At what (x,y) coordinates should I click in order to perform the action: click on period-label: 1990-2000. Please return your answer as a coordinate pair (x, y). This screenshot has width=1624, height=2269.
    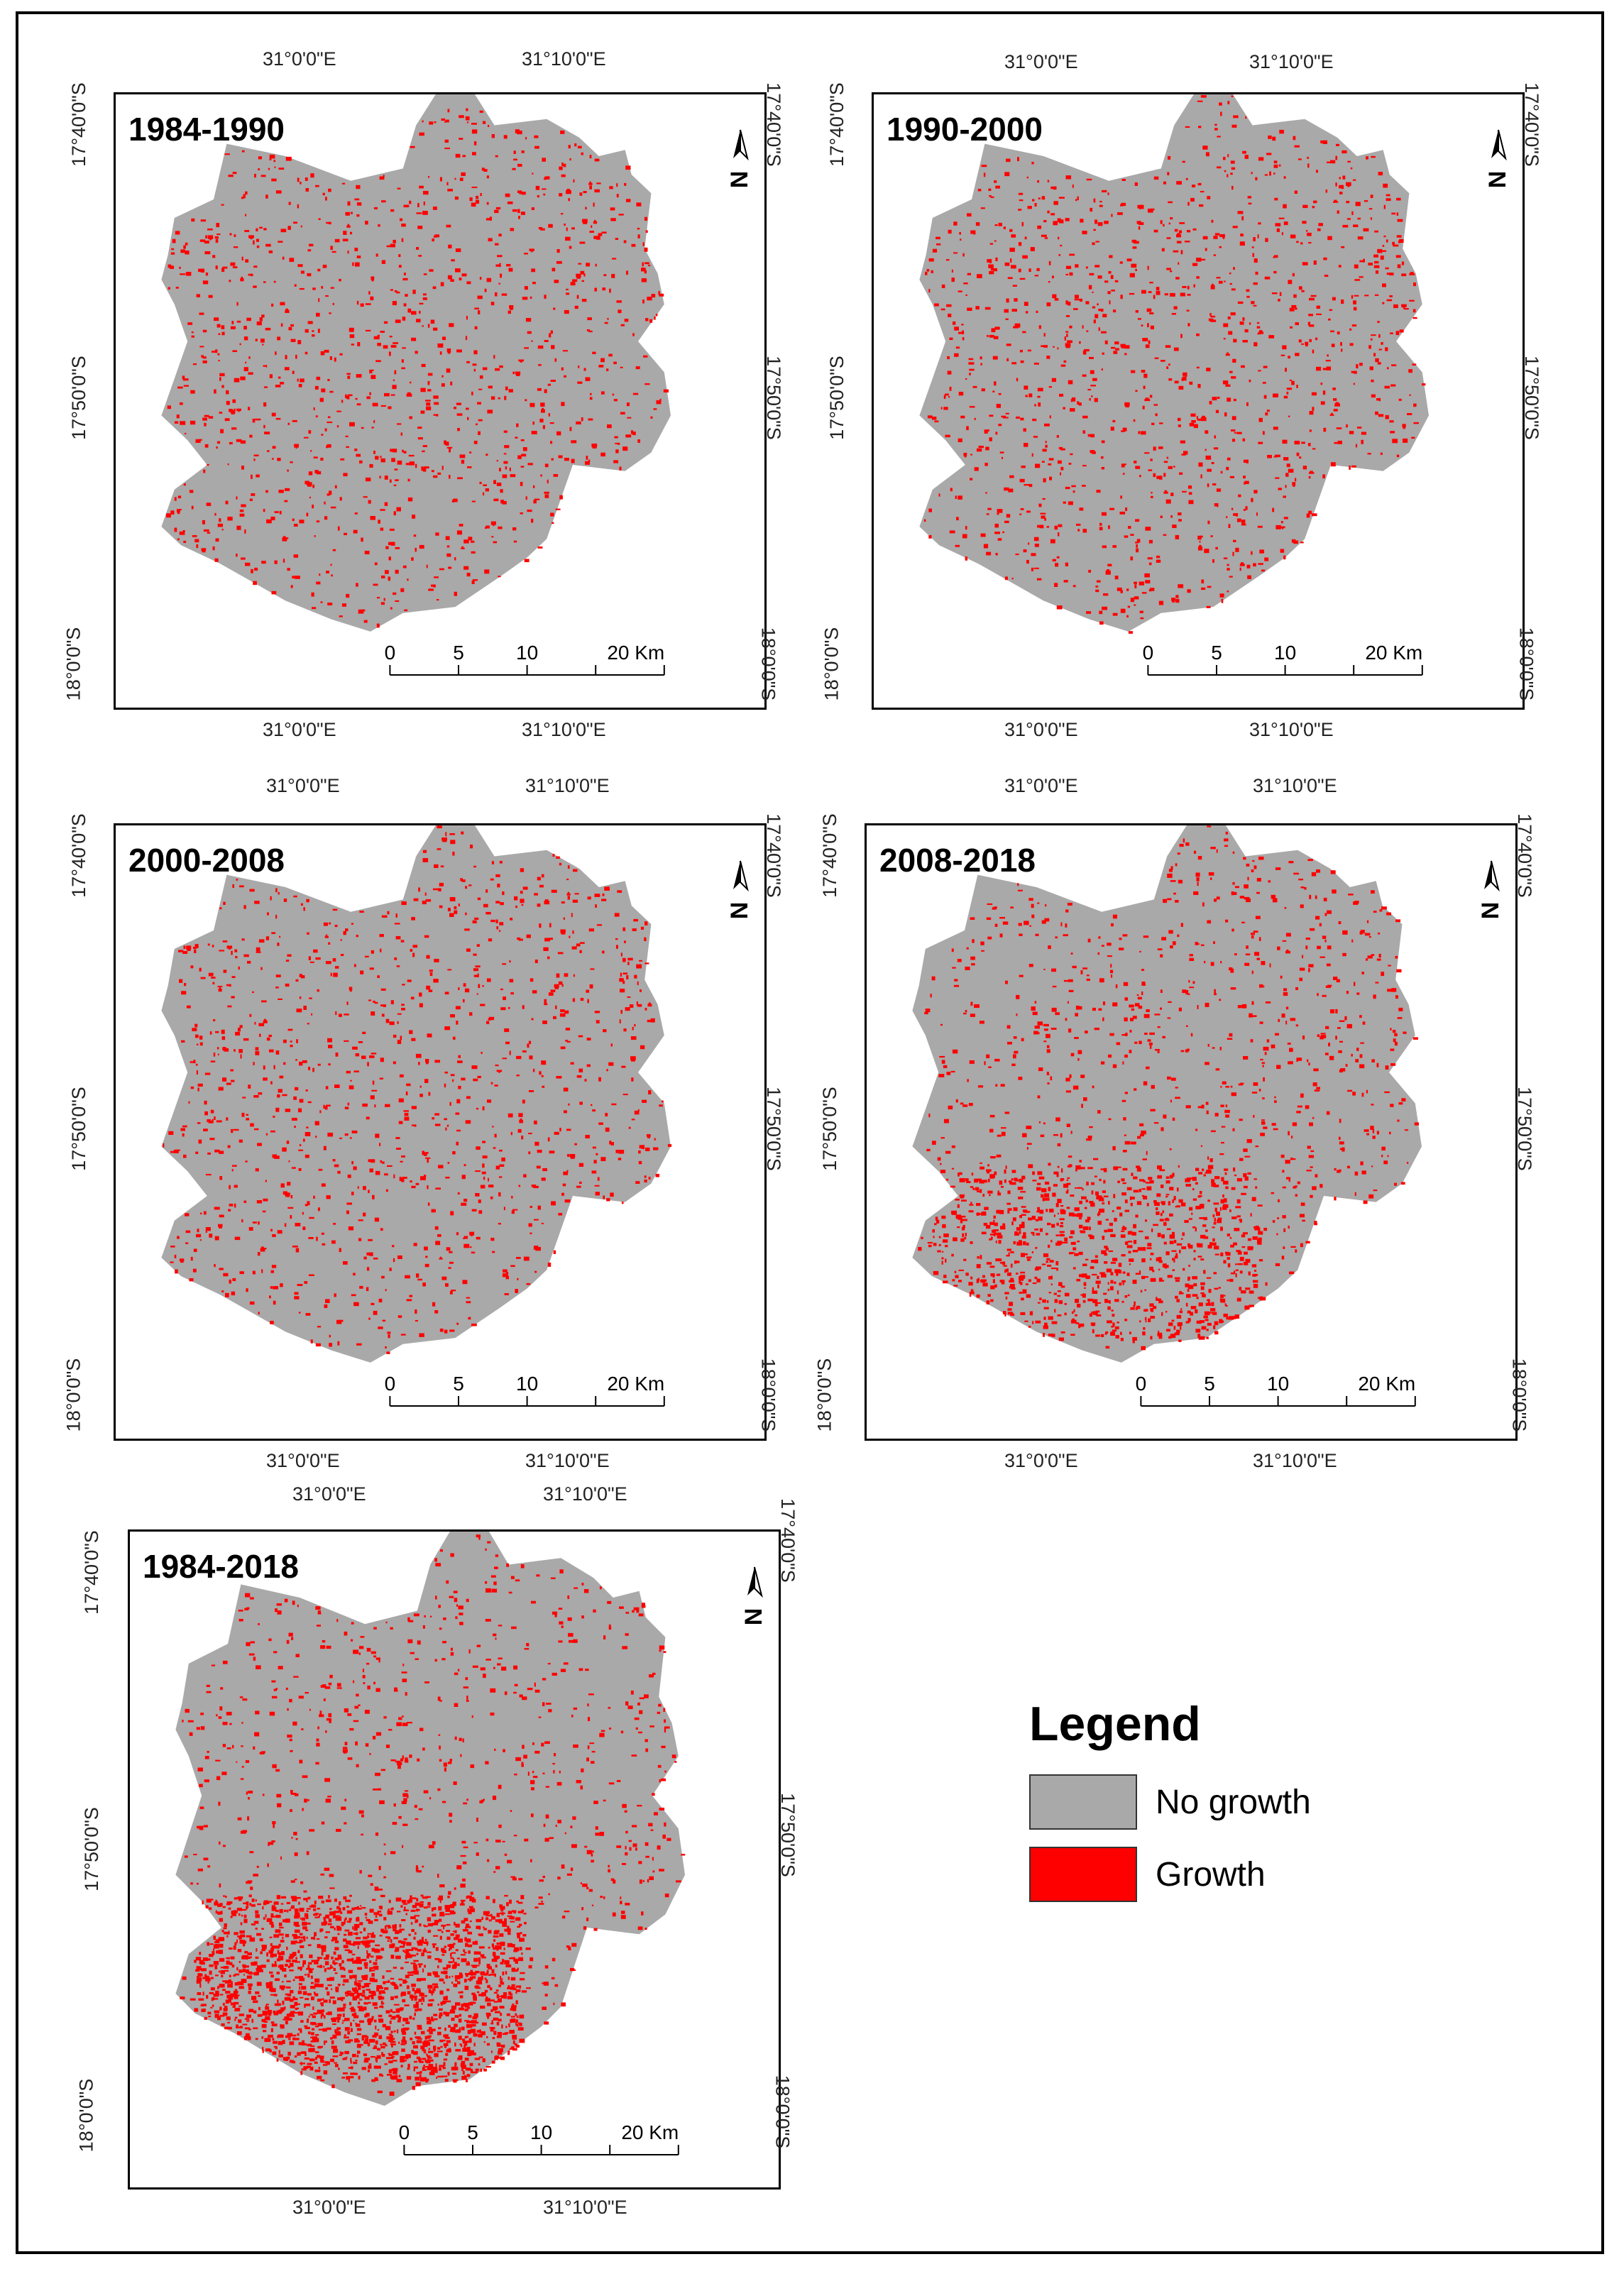
    Looking at the image, I should click on (965, 129).